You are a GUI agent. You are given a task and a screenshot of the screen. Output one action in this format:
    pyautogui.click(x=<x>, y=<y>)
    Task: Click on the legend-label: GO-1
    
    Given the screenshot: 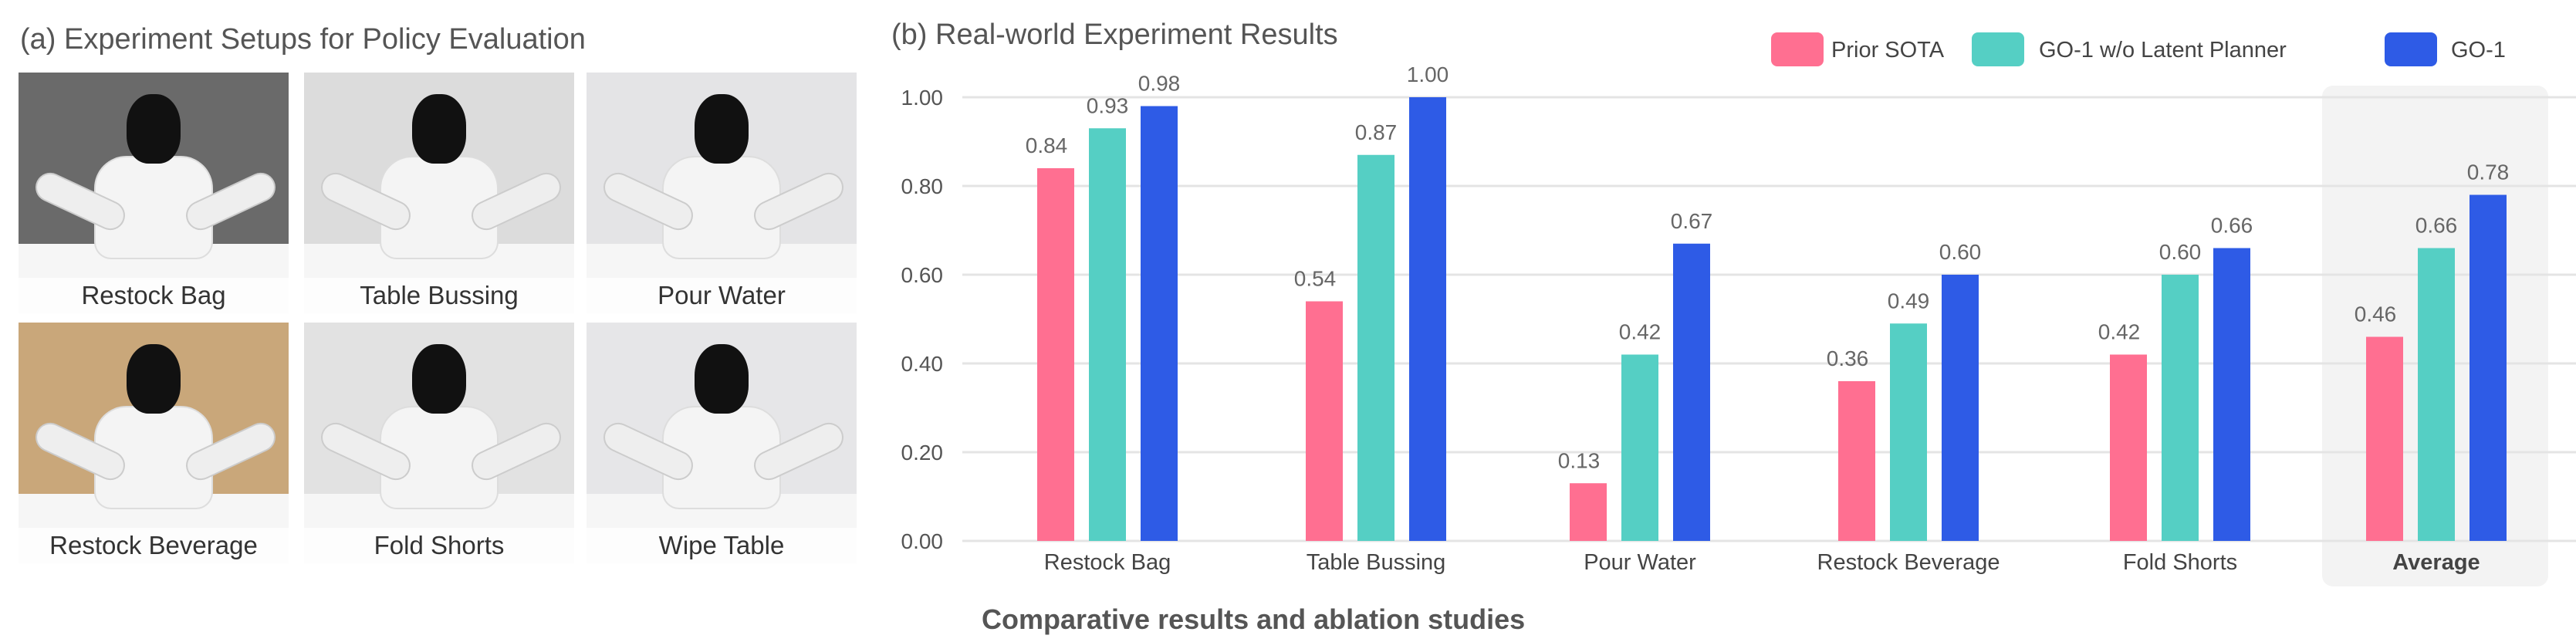 What is the action you would take?
    pyautogui.click(x=2478, y=50)
    